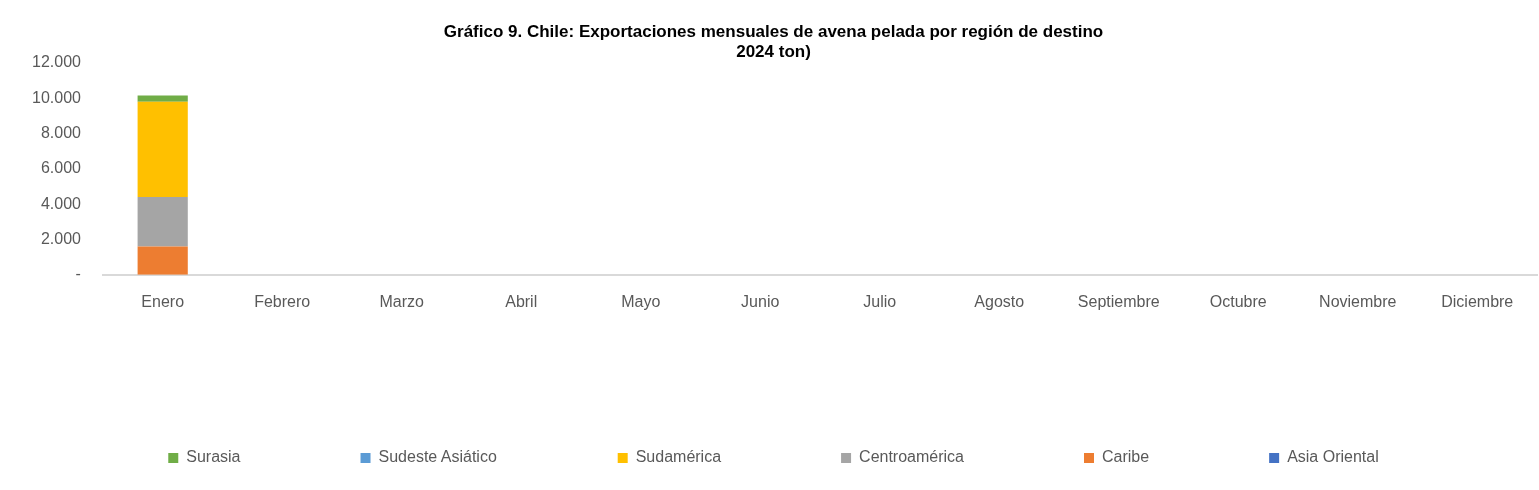 This screenshot has height=490, width=1539. Describe the element at coordinates (1358, 301) in the screenshot. I see `x-tick-label: Noviembre` at that location.